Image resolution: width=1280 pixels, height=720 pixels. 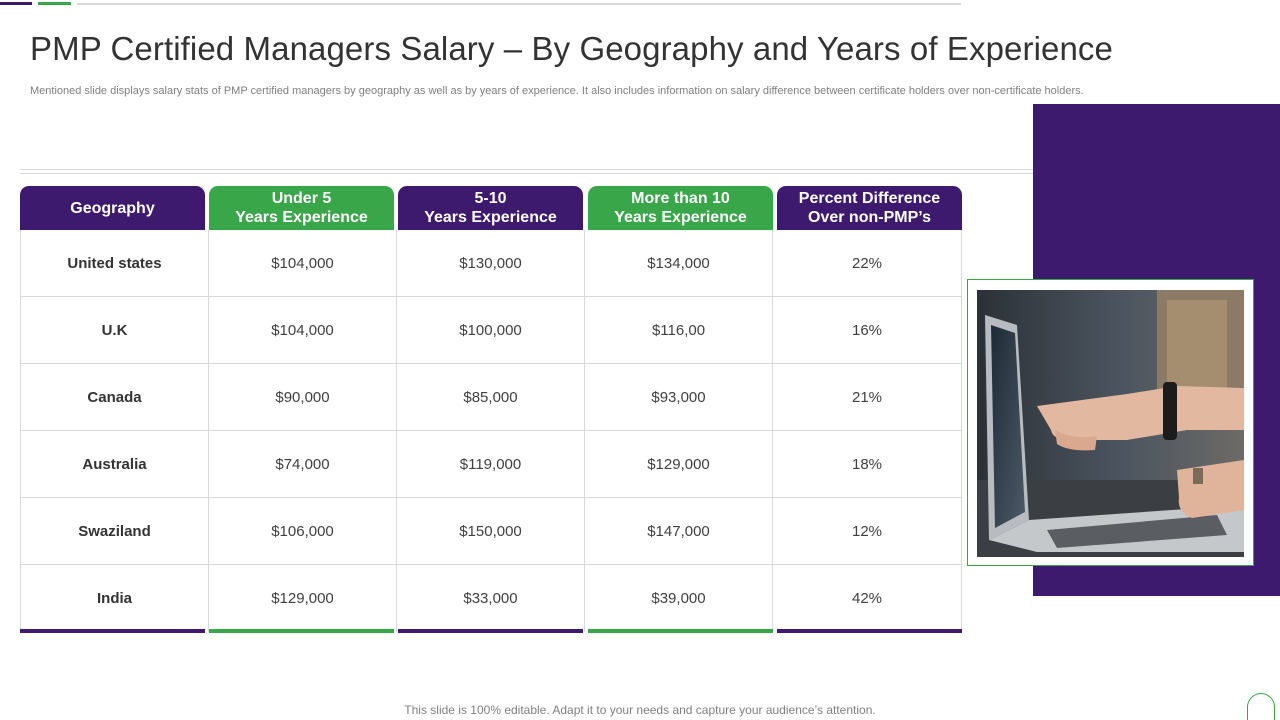 I want to click on header-text: More than 10, so click(x=680, y=198).